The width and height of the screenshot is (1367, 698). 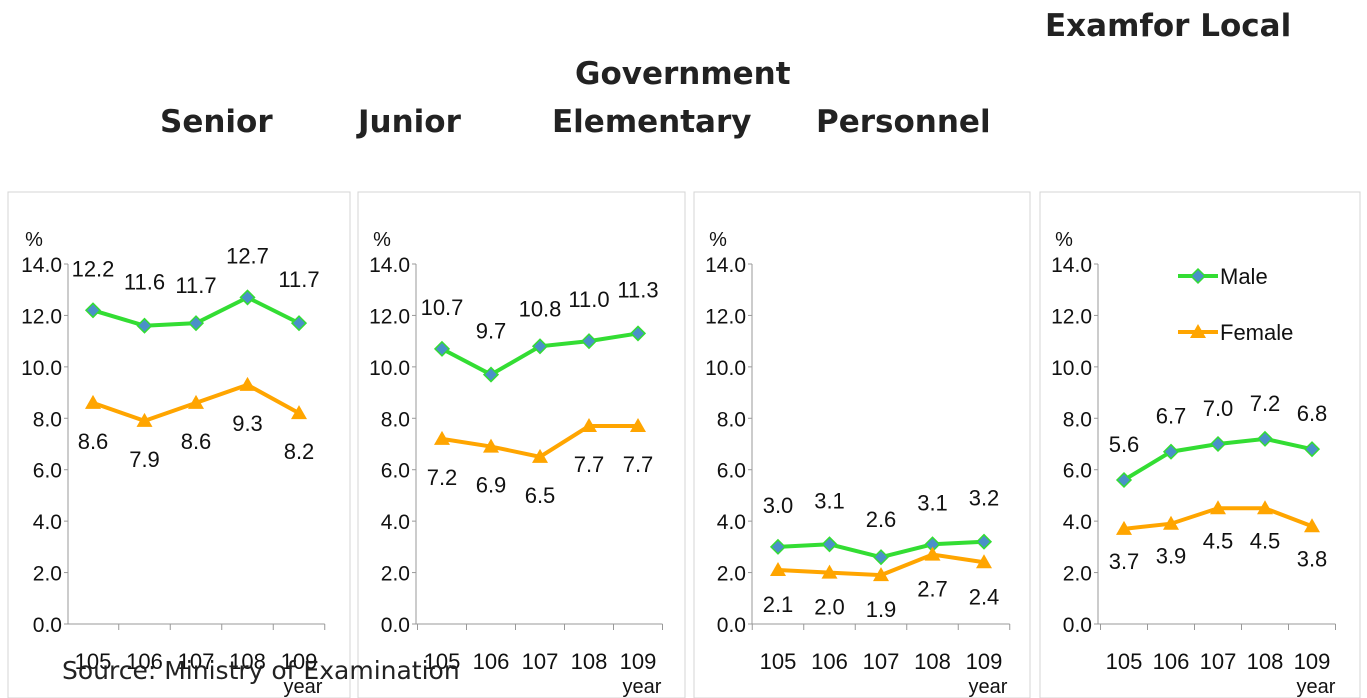 I want to click on chart4-x-tick-label: 107, so click(x=1218, y=661).